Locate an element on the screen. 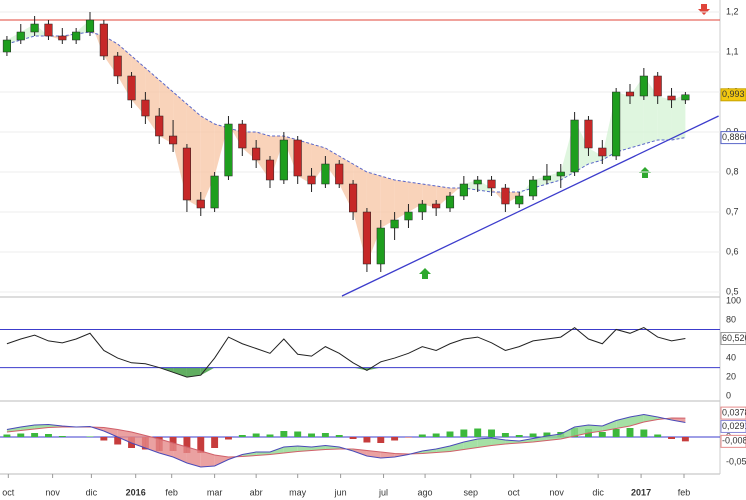 The height and width of the screenshot is (500, 746). x-tick-label: mar is located at coordinates (215, 492).